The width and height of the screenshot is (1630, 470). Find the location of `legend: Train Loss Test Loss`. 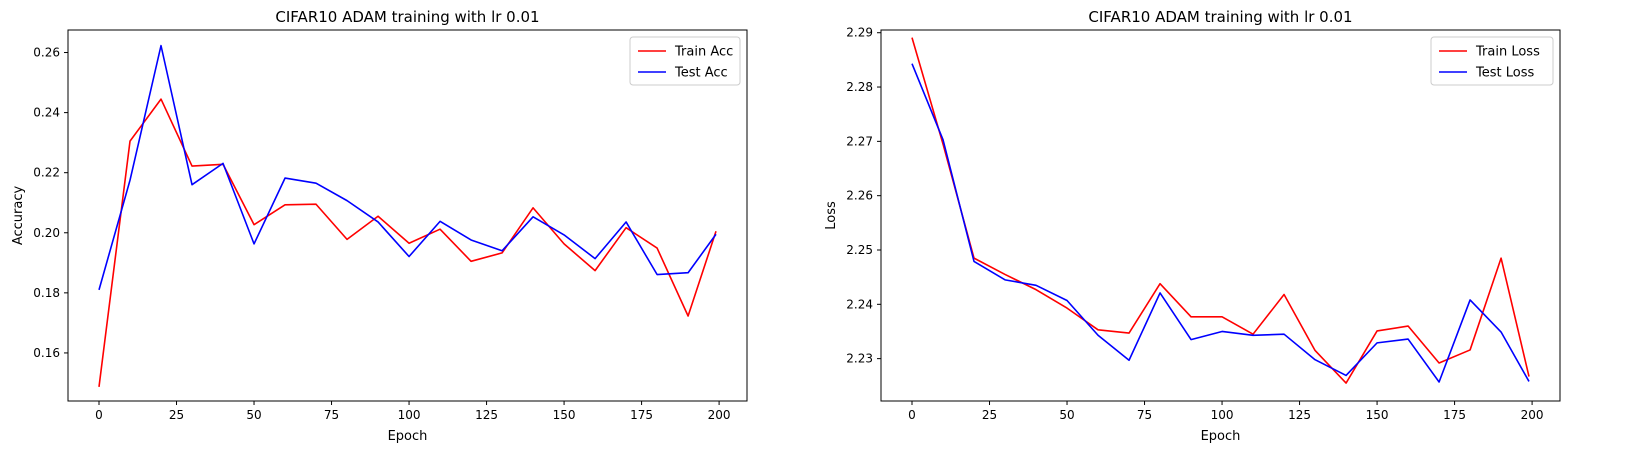

legend: Train Loss Test Loss is located at coordinates (1492, 61).